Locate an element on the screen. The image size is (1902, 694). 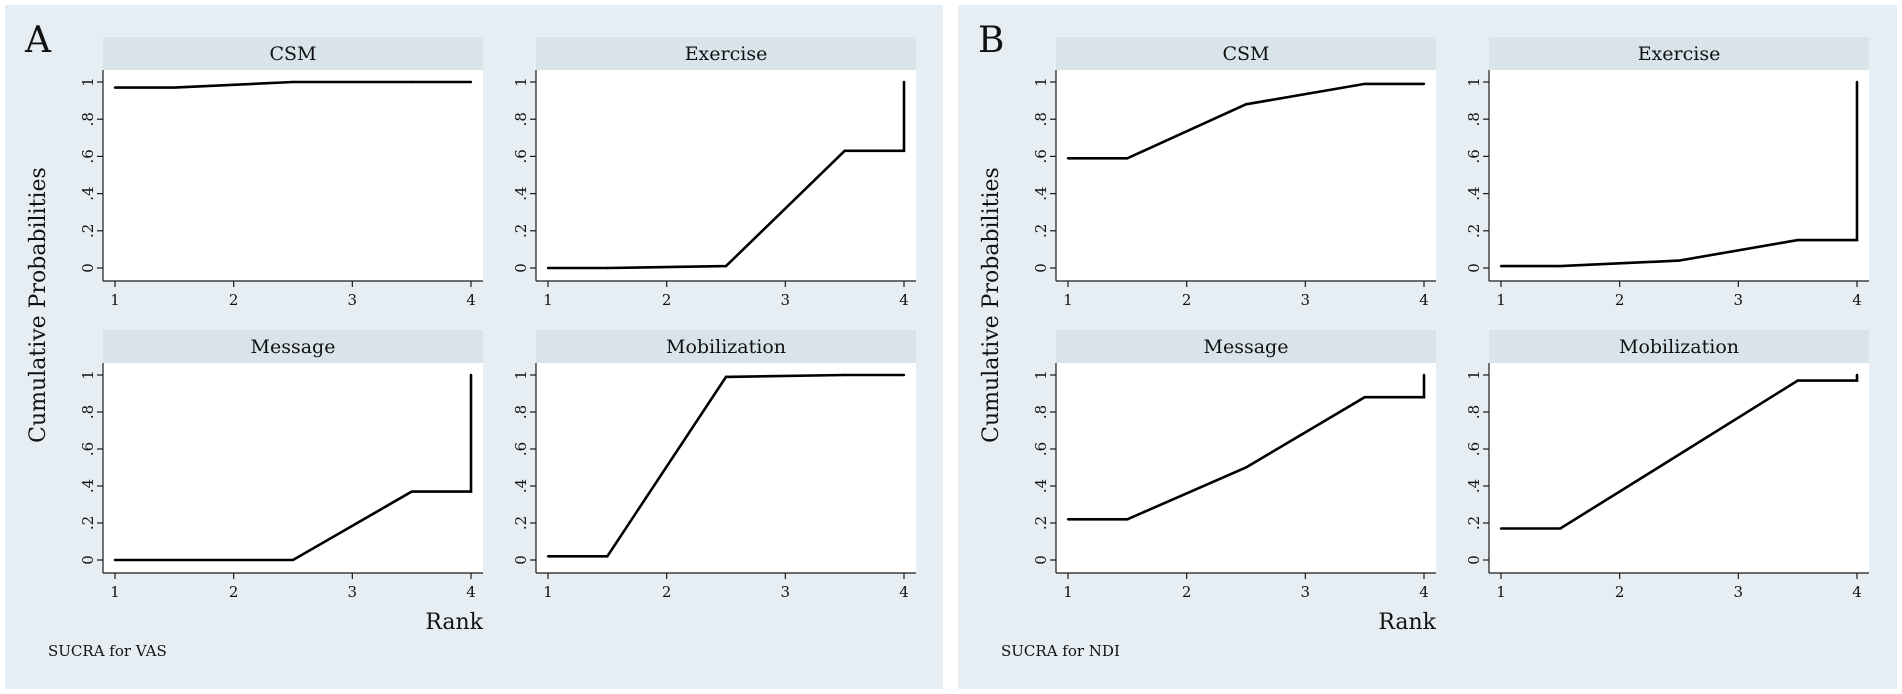
x-axis-title: Rank is located at coordinates (454, 622).